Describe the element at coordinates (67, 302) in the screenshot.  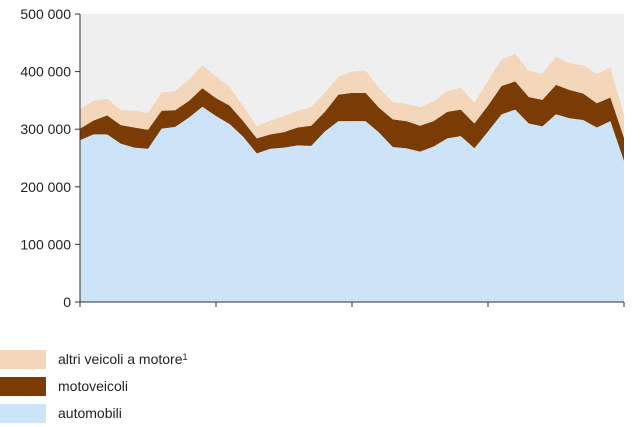
I see `y-tick-label: 0` at that location.